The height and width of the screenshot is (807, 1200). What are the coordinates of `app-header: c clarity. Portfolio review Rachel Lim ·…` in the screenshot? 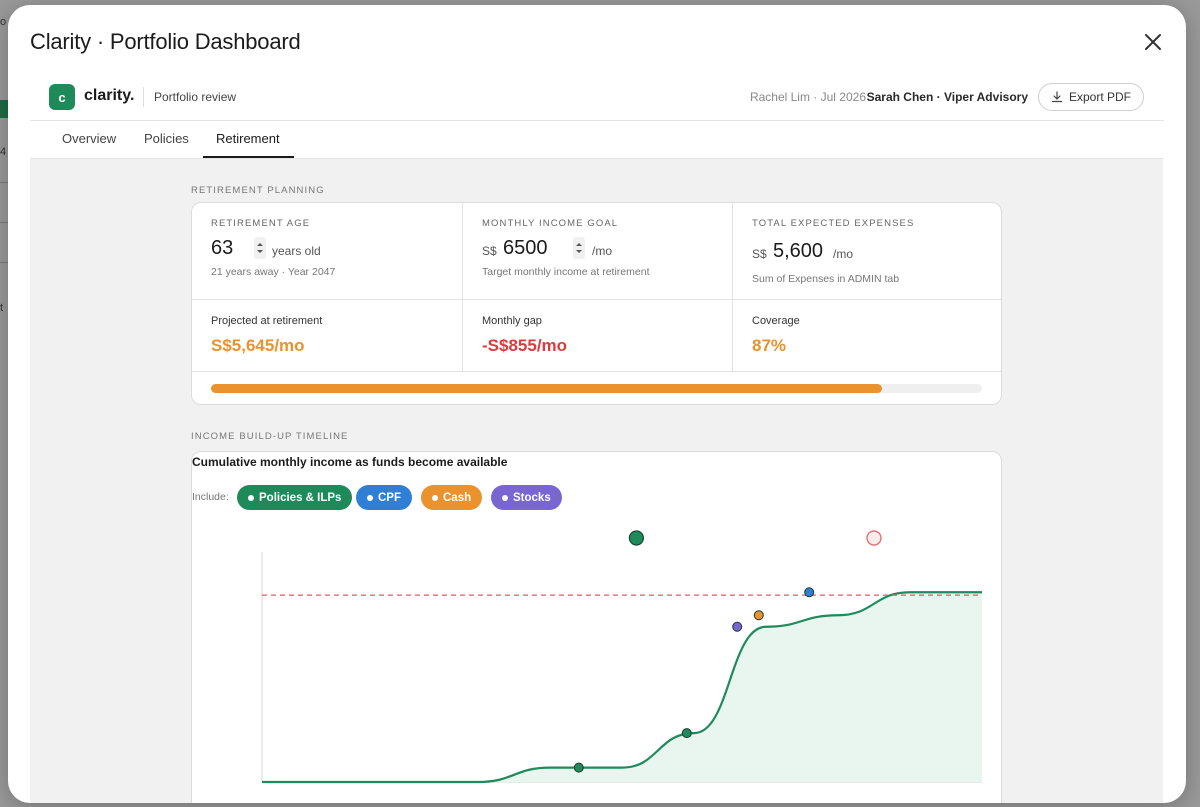 It's located at (597, 98).